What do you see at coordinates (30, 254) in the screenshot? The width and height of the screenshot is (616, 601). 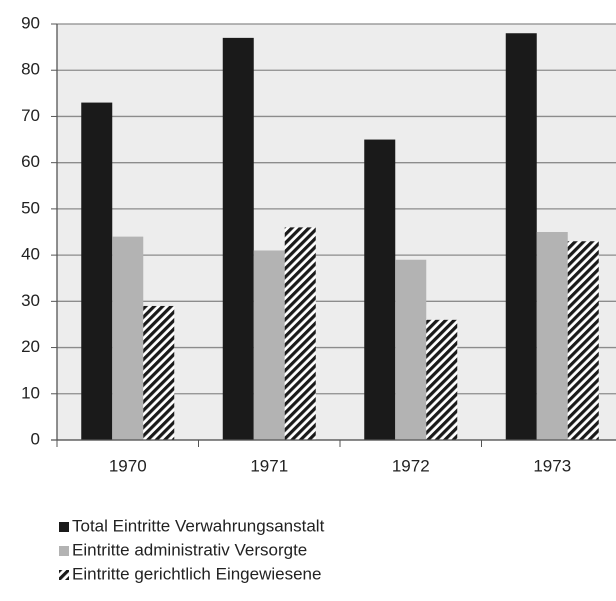 I see `y-tick-label: 40` at bounding box center [30, 254].